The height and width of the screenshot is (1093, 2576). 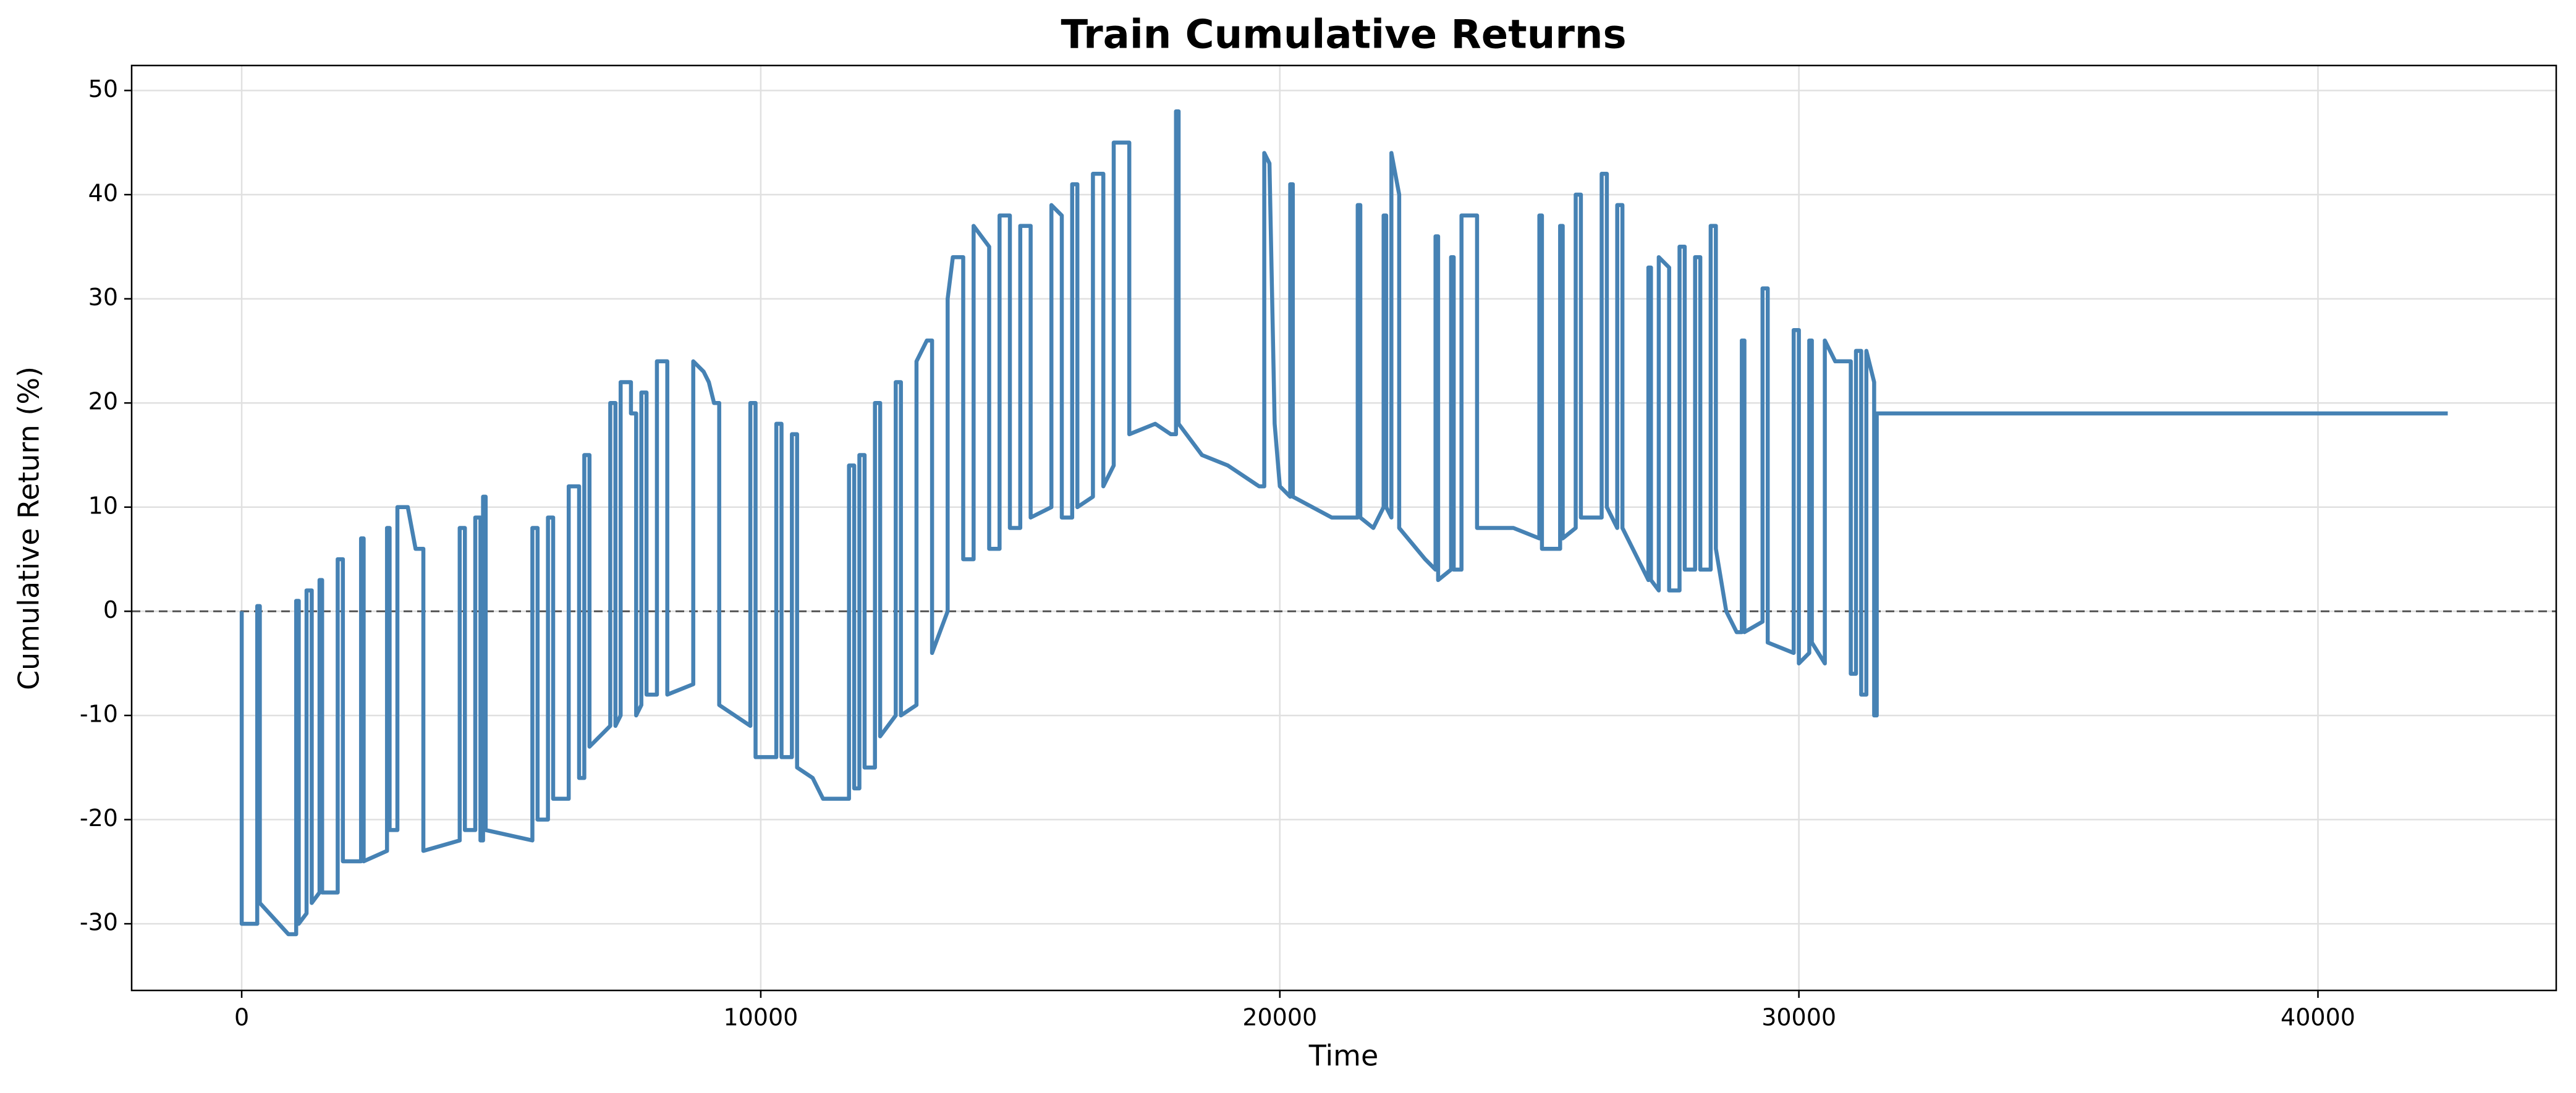 What do you see at coordinates (241, 1018) in the screenshot?
I see `x-tick-label: 0` at bounding box center [241, 1018].